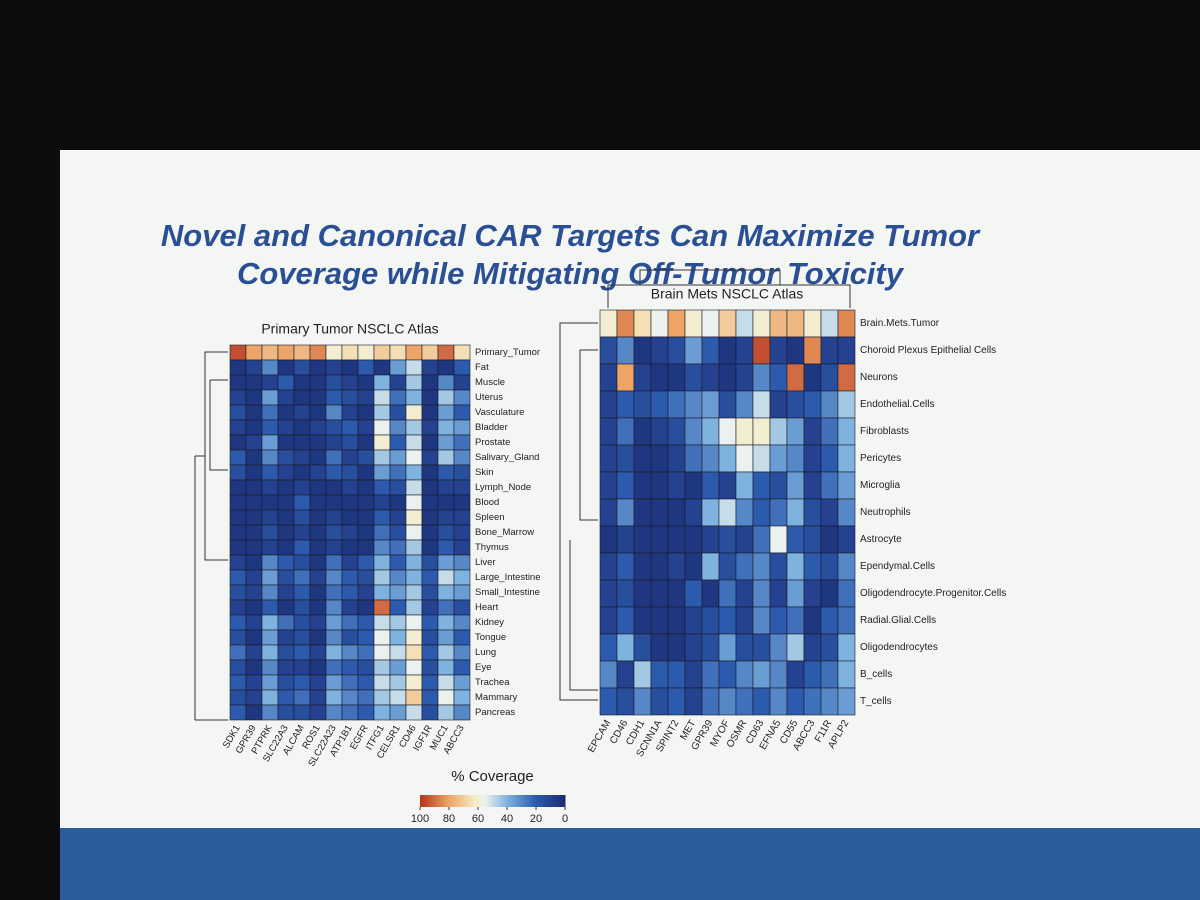 The width and height of the screenshot is (1200, 900). Describe the element at coordinates (630, 864) in the screenshot. I see `slide-footer` at that location.